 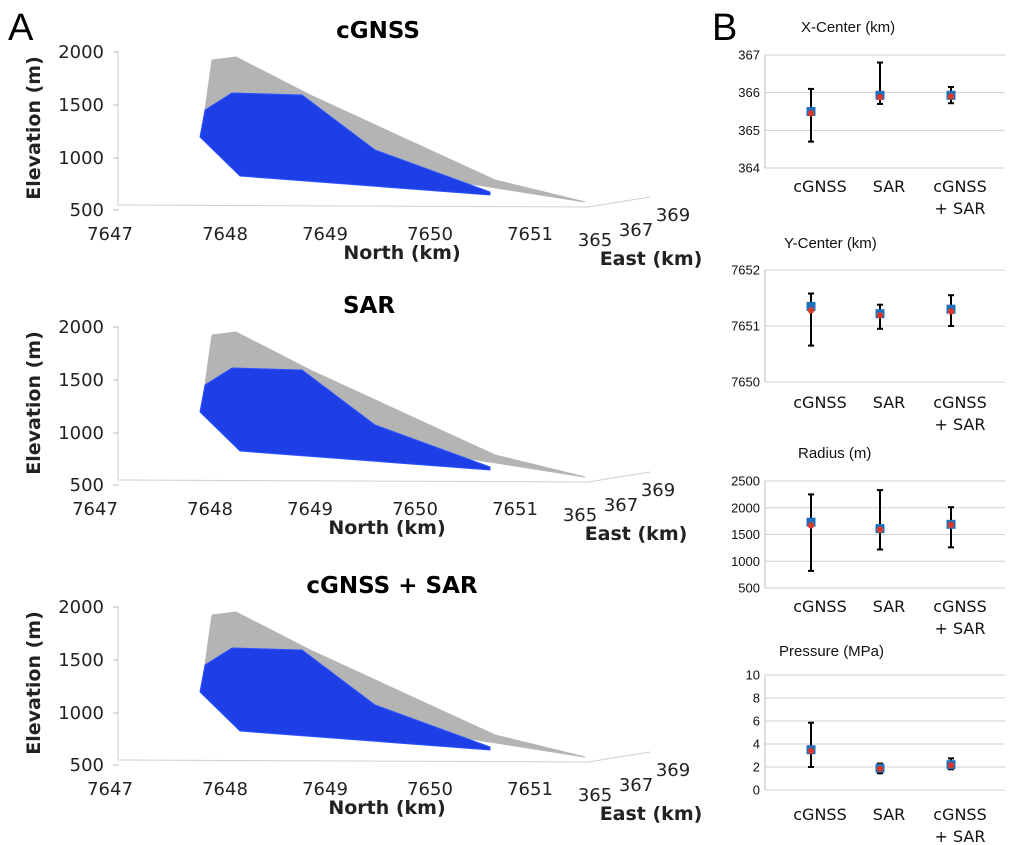 I want to click on panel-label-b: B, so click(x=724, y=28).